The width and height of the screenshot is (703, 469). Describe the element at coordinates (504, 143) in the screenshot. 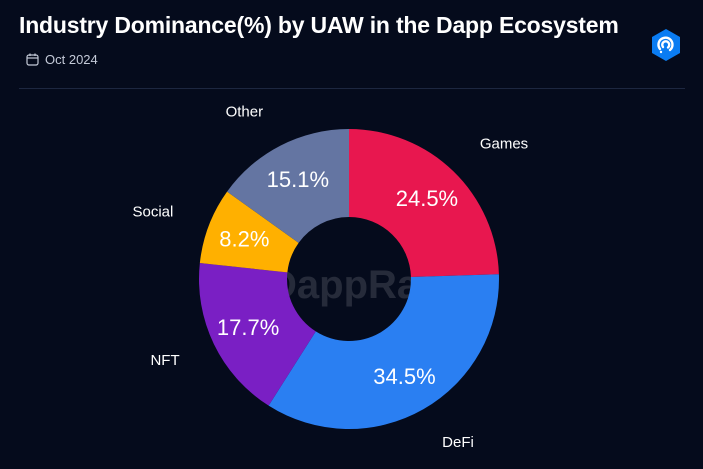

I see `category-label-games: Games` at that location.